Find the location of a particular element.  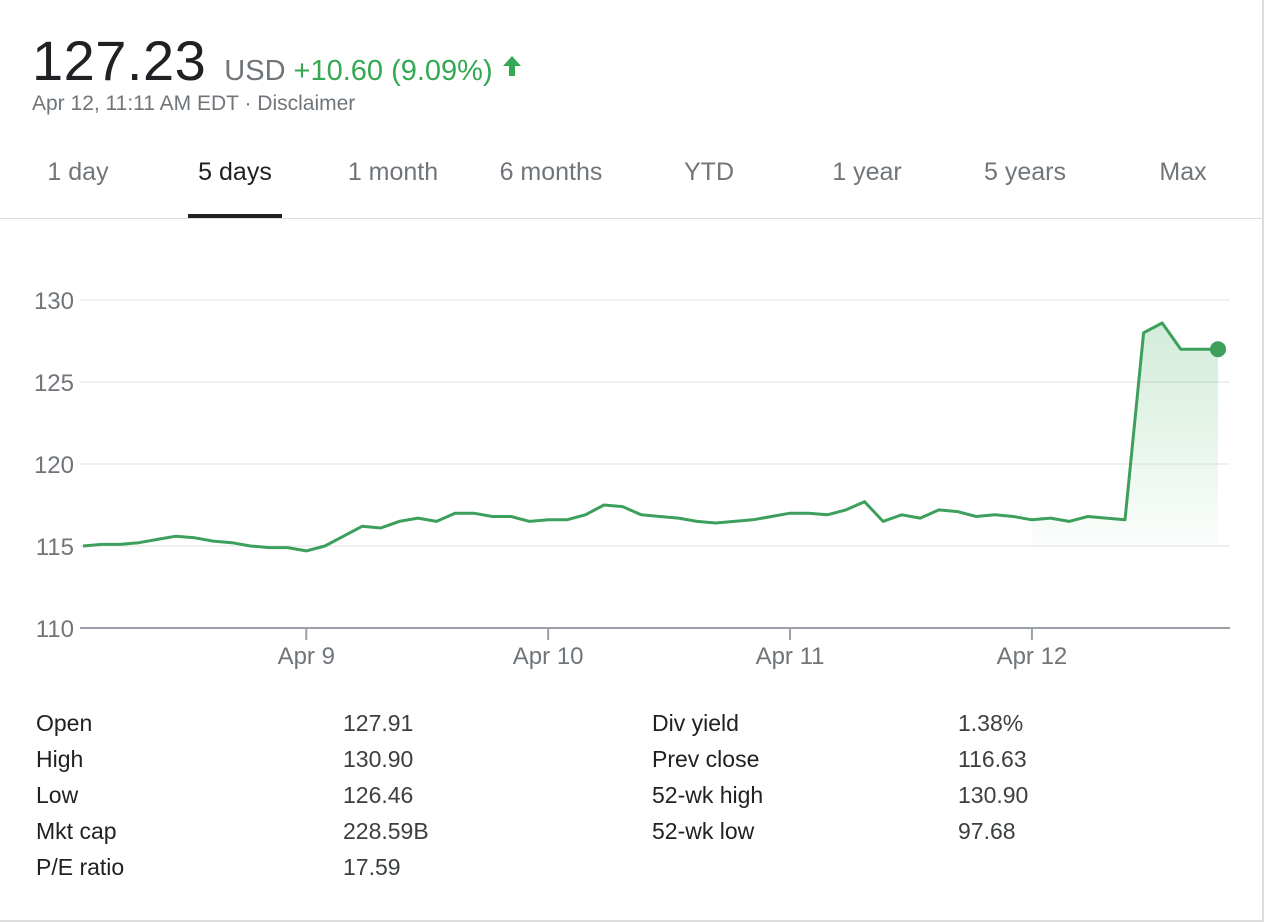

tab-label: 5 days is located at coordinates (235, 172).